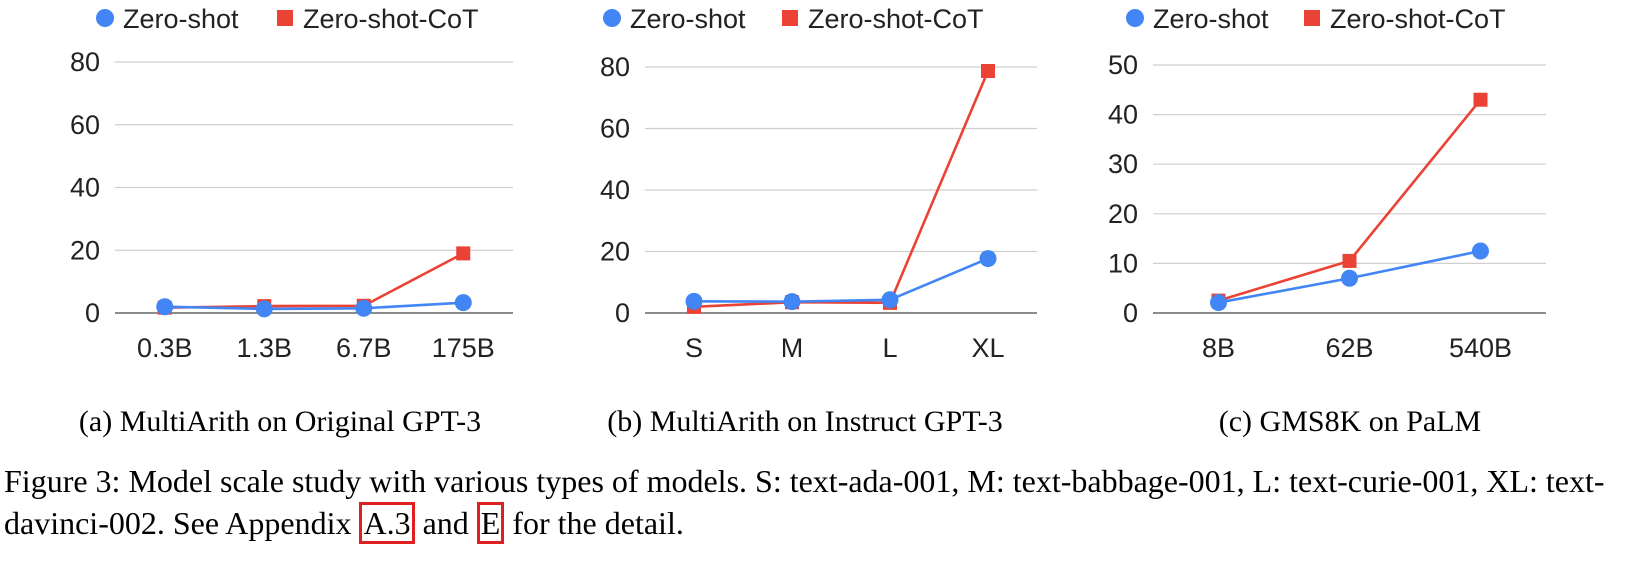  What do you see at coordinates (792, 348) in the screenshot?
I see `x-tick-label: M` at bounding box center [792, 348].